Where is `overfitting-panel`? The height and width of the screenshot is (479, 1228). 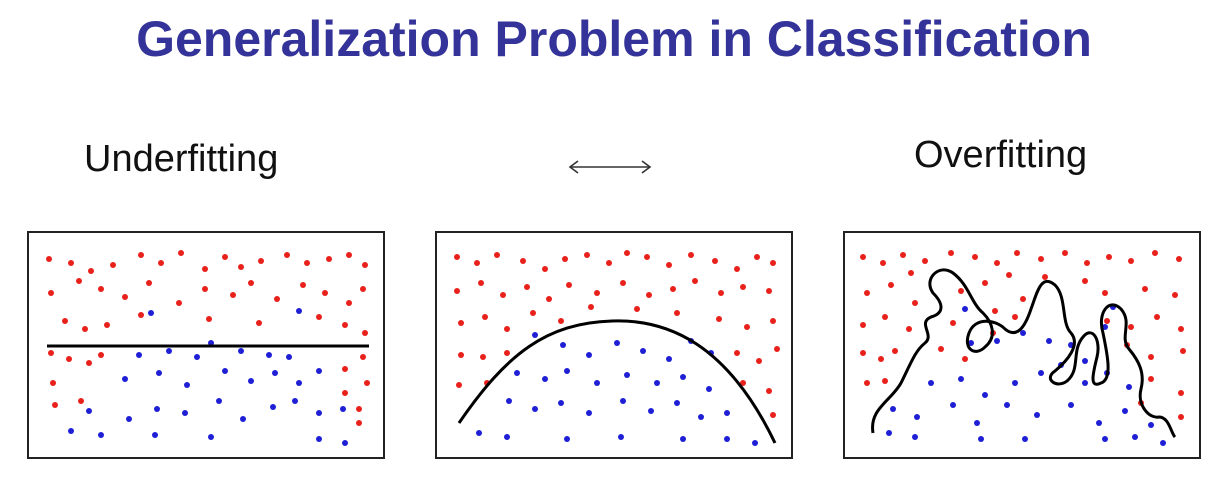
overfitting-panel is located at coordinates (1022, 345).